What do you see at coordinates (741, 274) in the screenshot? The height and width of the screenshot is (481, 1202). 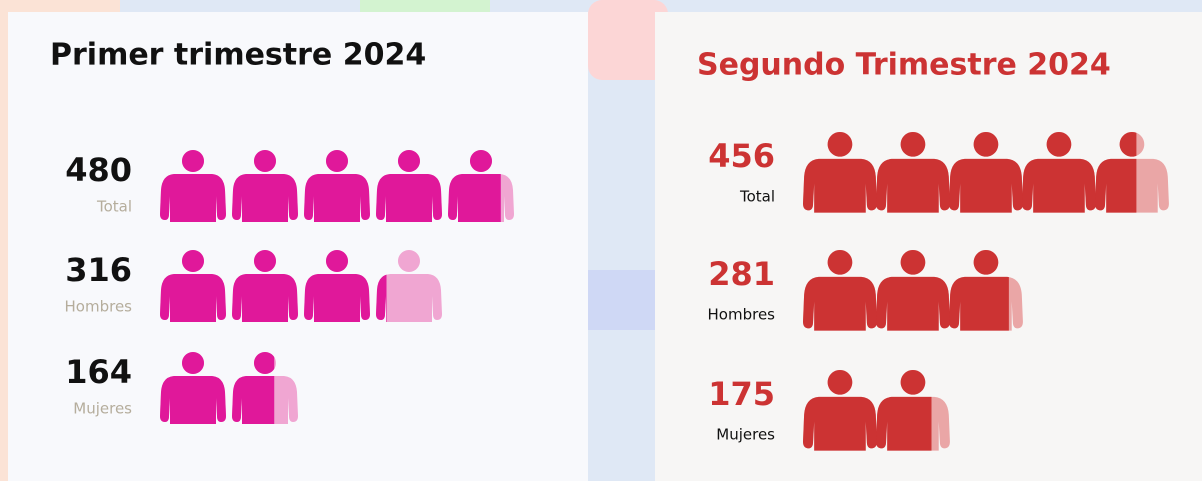 I see `value-label: 281` at bounding box center [741, 274].